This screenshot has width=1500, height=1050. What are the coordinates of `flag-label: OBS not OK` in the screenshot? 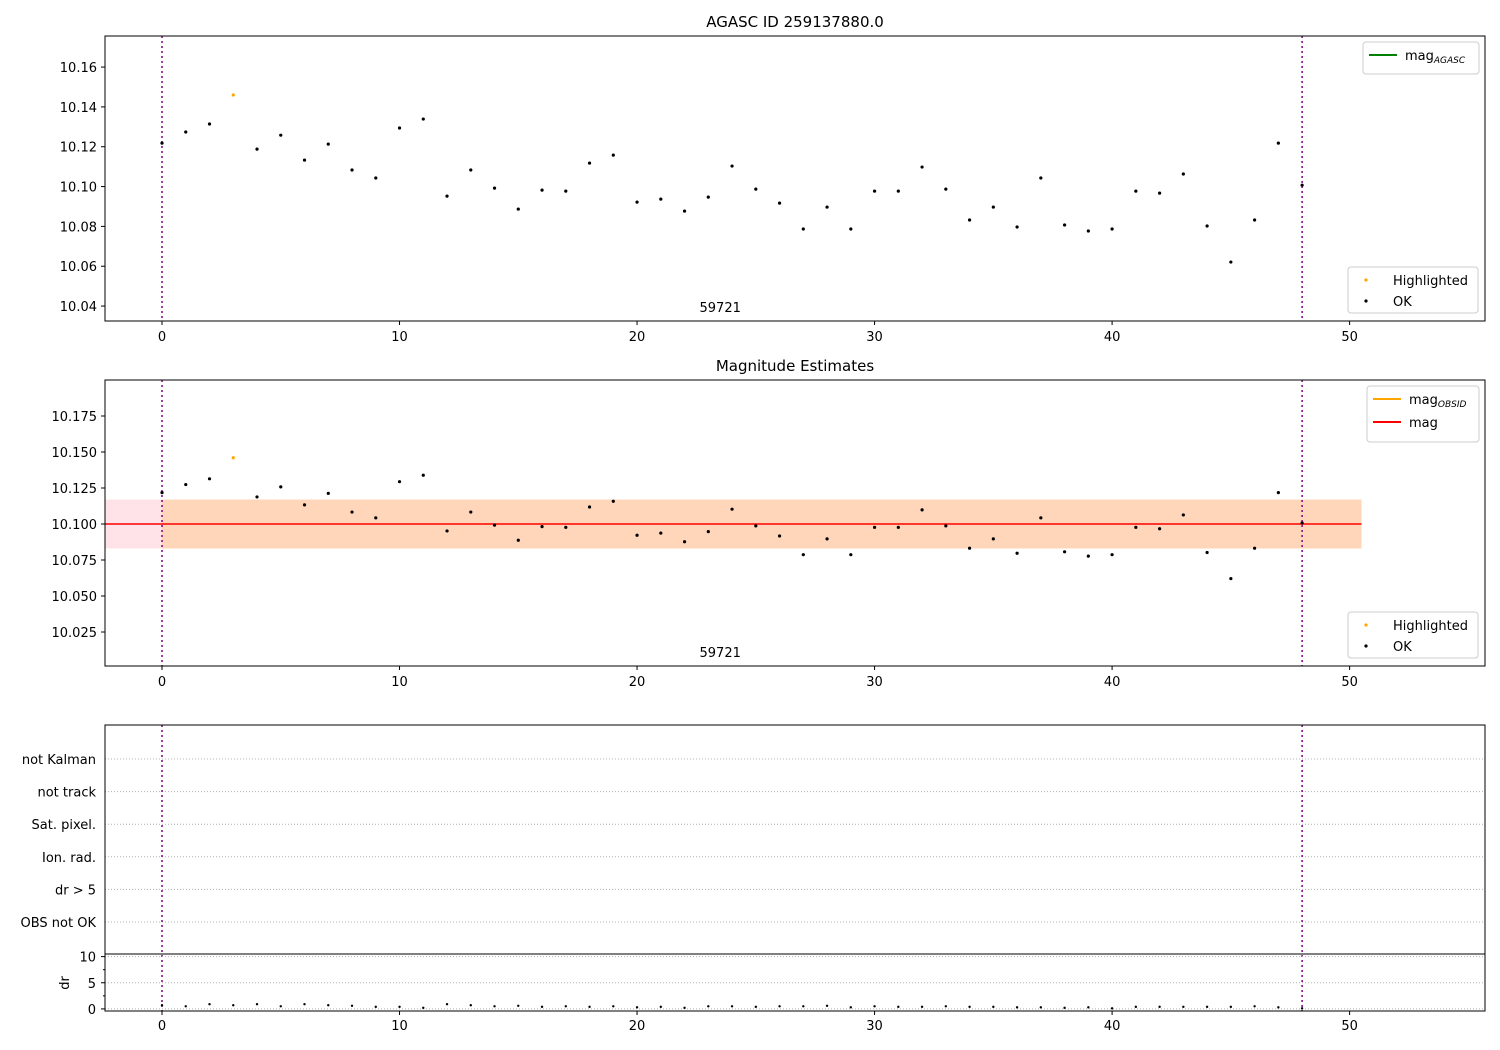 It's located at (59, 923).